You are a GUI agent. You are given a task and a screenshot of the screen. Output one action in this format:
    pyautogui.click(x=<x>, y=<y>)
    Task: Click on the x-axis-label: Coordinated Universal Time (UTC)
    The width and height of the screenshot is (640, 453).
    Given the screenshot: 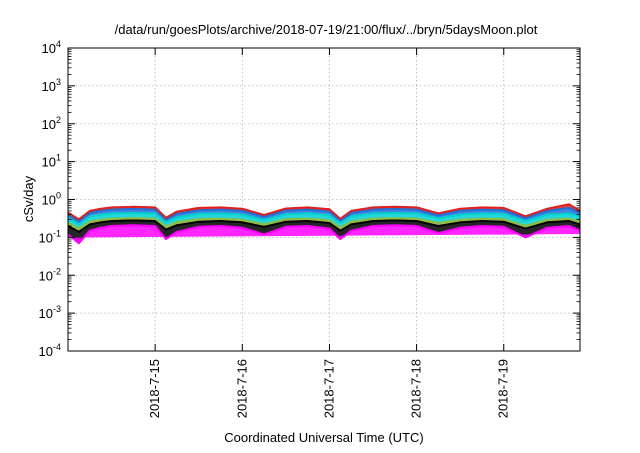 What is the action you would take?
    pyautogui.click(x=323, y=437)
    